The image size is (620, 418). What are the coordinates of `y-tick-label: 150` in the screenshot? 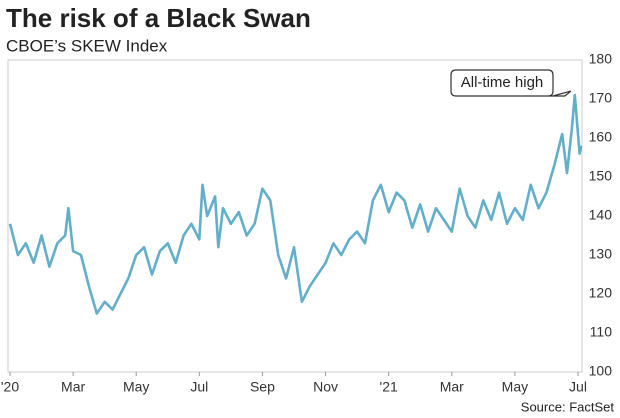 It's located at (601, 176).